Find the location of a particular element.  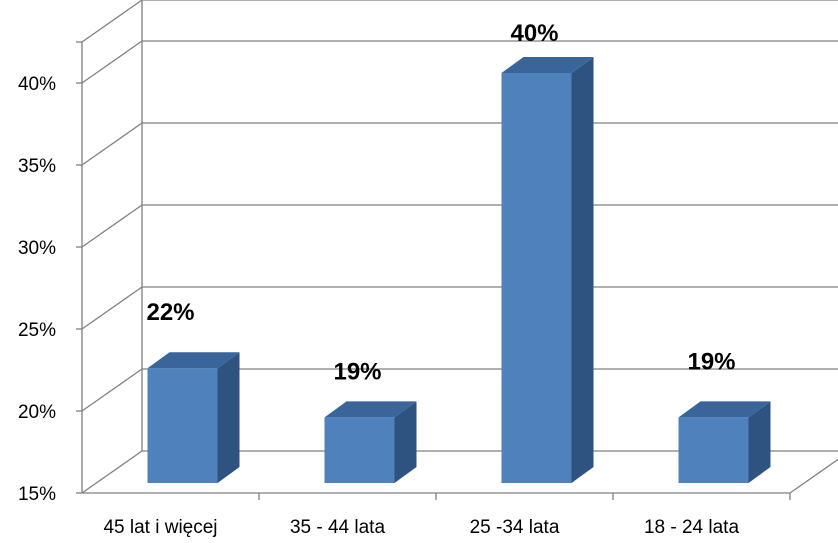

x-category-label: 35 - 44 lata is located at coordinates (337, 527).